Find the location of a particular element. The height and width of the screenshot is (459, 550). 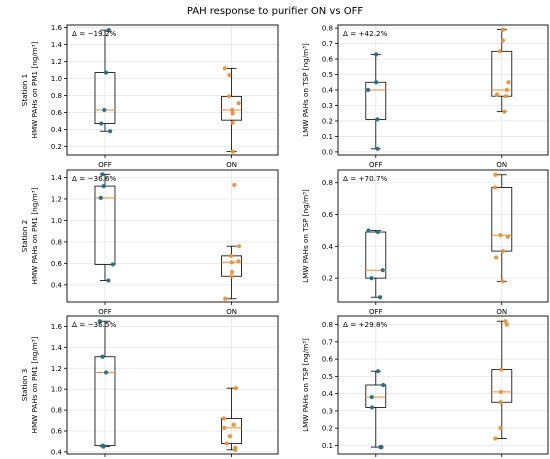

panel-0-xtick-label: OFF is located at coordinates (105, 165).